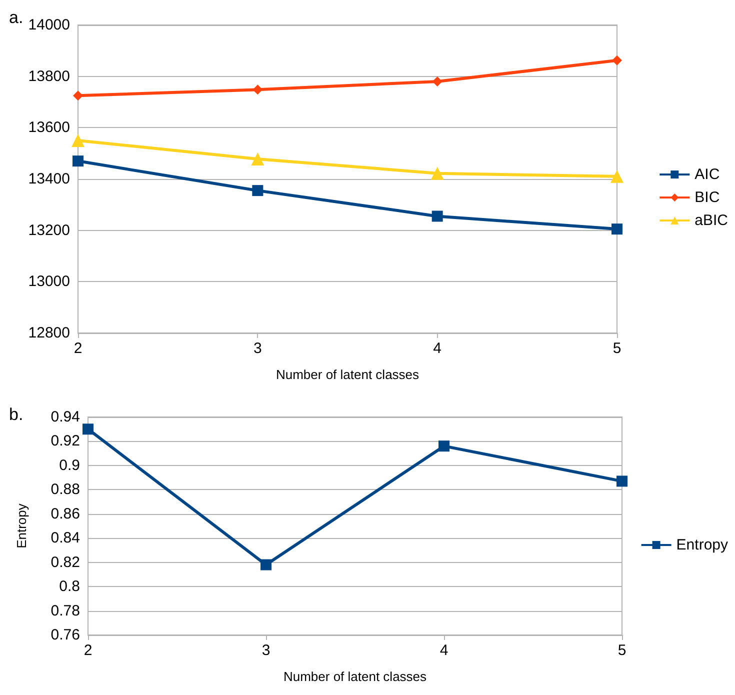  What do you see at coordinates (49, 25) in the screenshot?
I see `y-tick-label: 14000` at bounding box center [49, 25].